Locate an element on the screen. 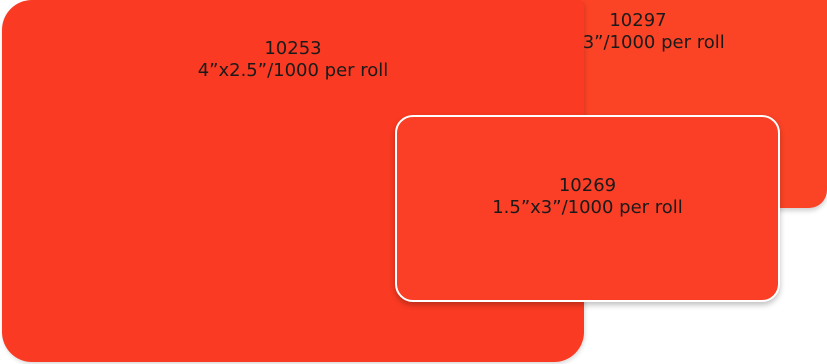  label-size: 2”x3”/1000 per roll is located at coordinates (638, 42).